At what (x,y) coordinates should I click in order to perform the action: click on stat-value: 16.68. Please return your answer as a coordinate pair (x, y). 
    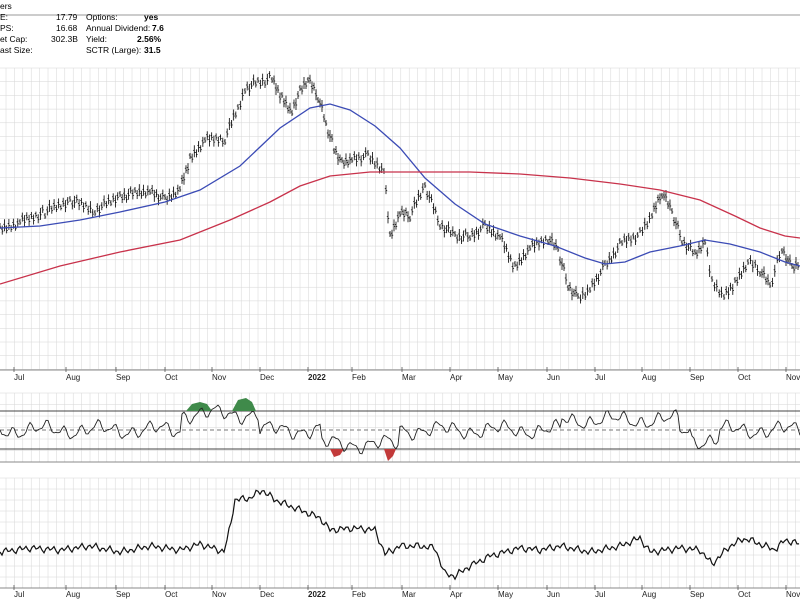
    Looking at the image, I should click on (67, 28).